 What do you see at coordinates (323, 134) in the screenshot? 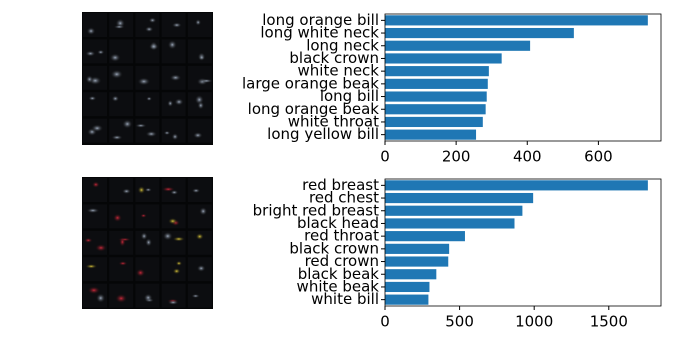
I see `y-tick-label: long yellow bill` at bounding box center [323, 134].